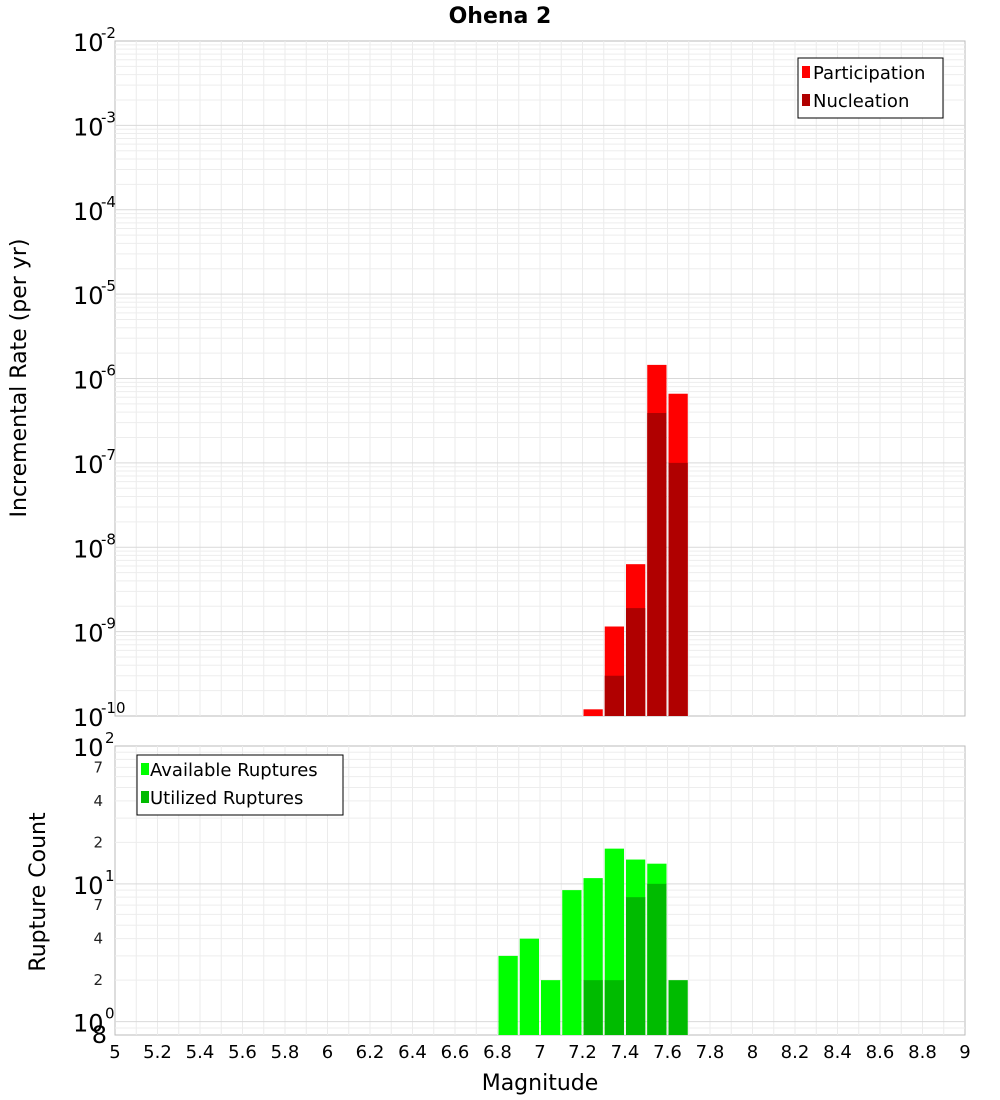 The width and height of the screenshot is (1000, 1100). I want to click on bottom-legend-box, so click(240, 785).